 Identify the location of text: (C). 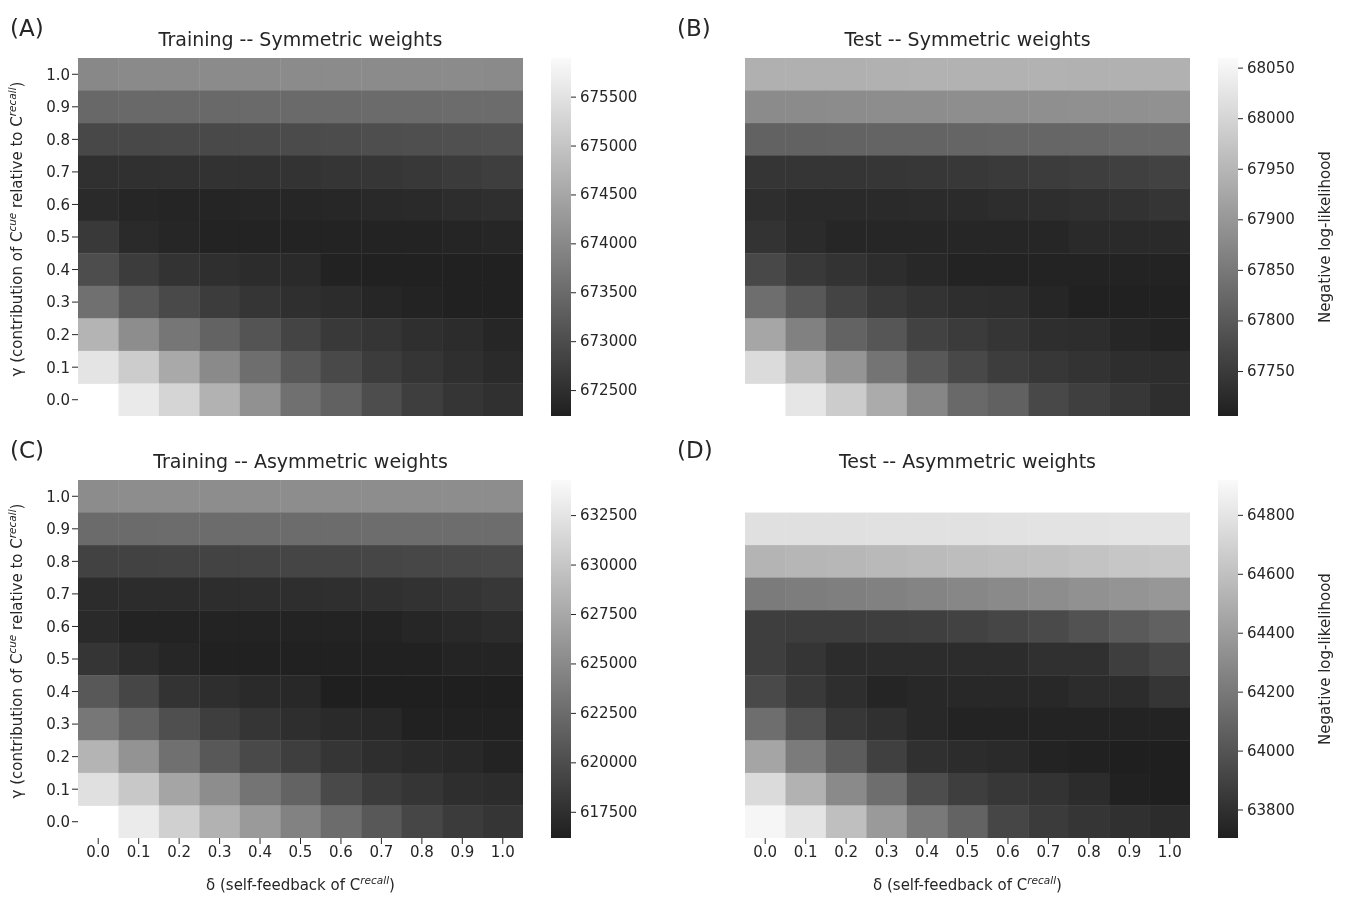
(27, 450).